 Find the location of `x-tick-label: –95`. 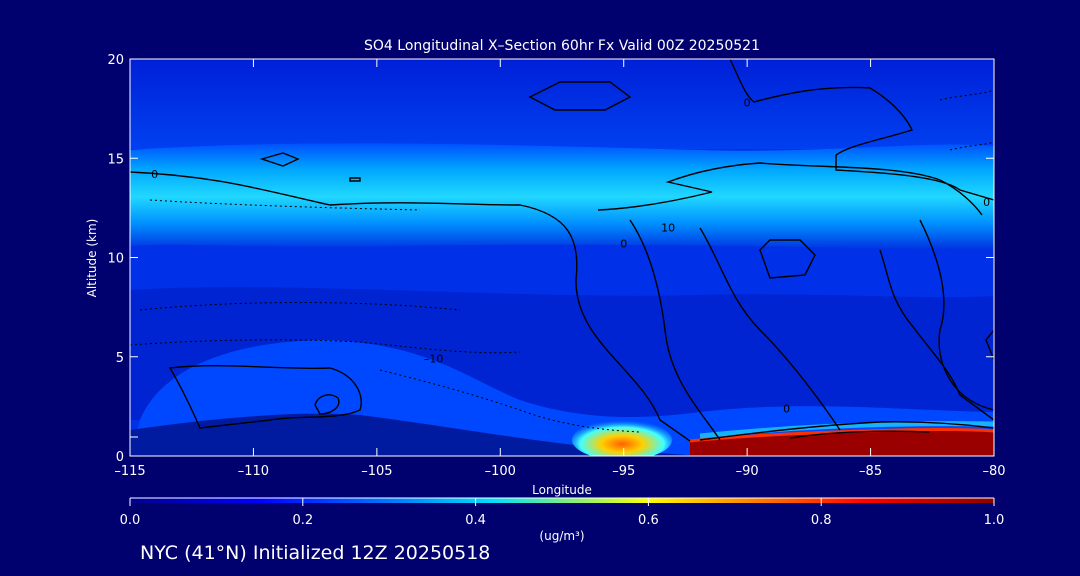

x-tick-label: –95 is located at coordinates (623, 471).